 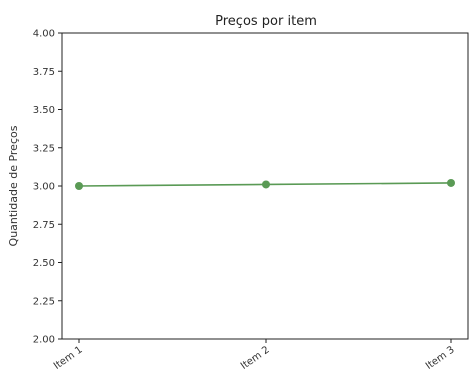 I want to click on y-tick-label: 3.75, so click(x=44, y=72).